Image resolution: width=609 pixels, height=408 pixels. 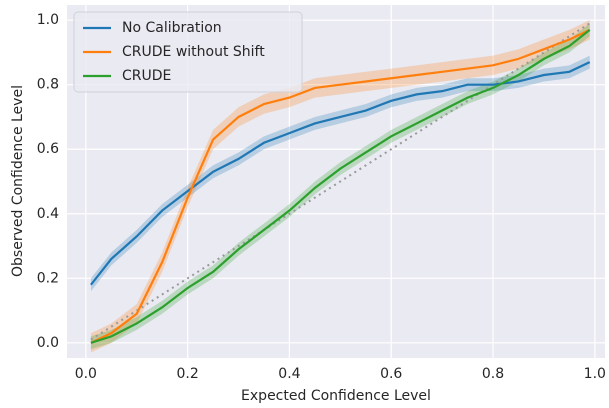 I want to click on x-tick-label: 0.4, so click(x=289, y=374).